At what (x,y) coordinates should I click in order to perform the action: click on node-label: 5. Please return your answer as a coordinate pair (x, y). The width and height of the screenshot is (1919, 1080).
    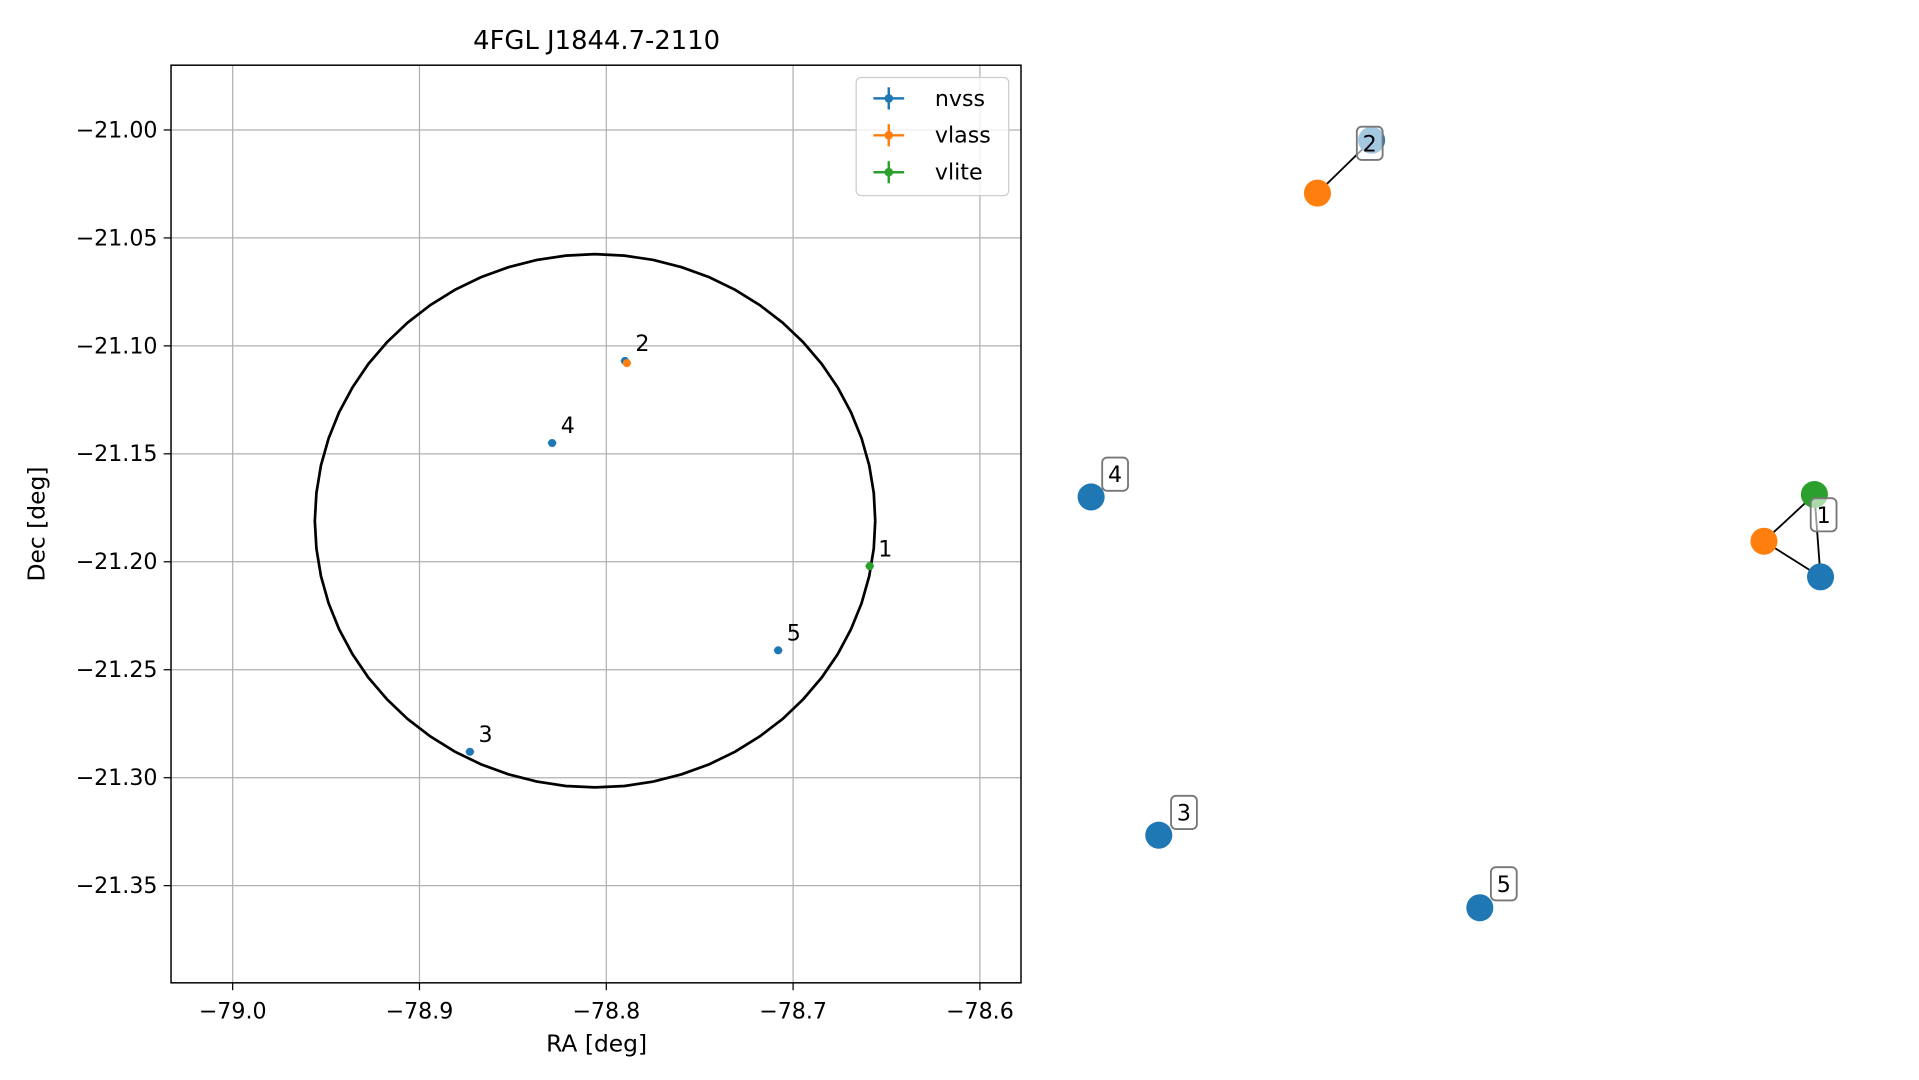
    Looking at the image, I should click on (1503, 884).